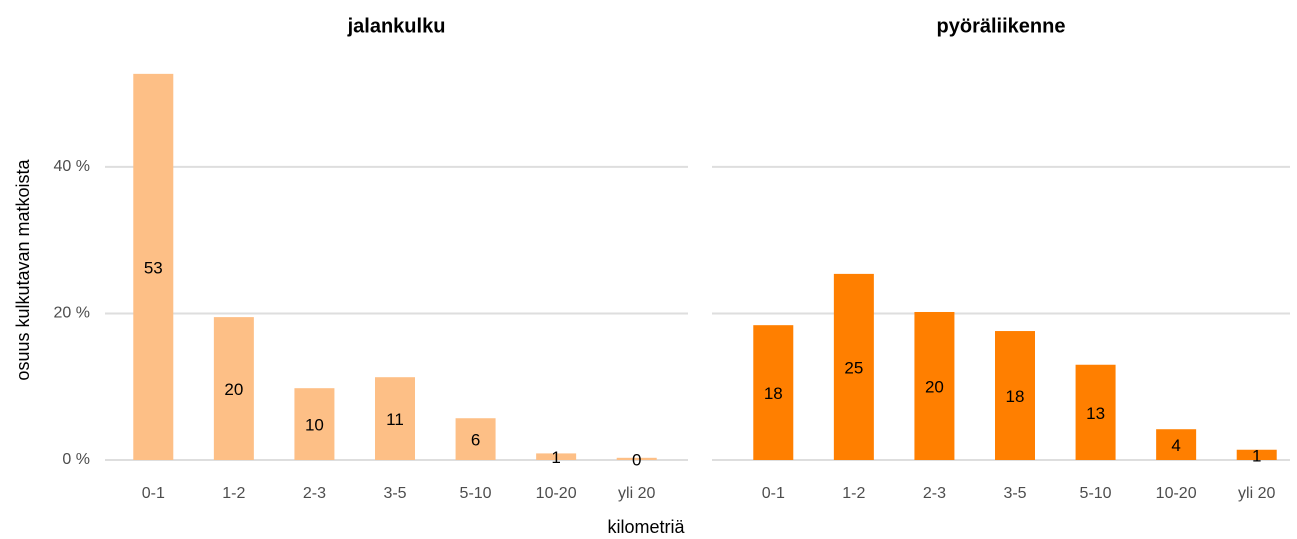 The width and height of the screenshot is (1297, 539). I want to click on value-label: 6, so click(475, 440).